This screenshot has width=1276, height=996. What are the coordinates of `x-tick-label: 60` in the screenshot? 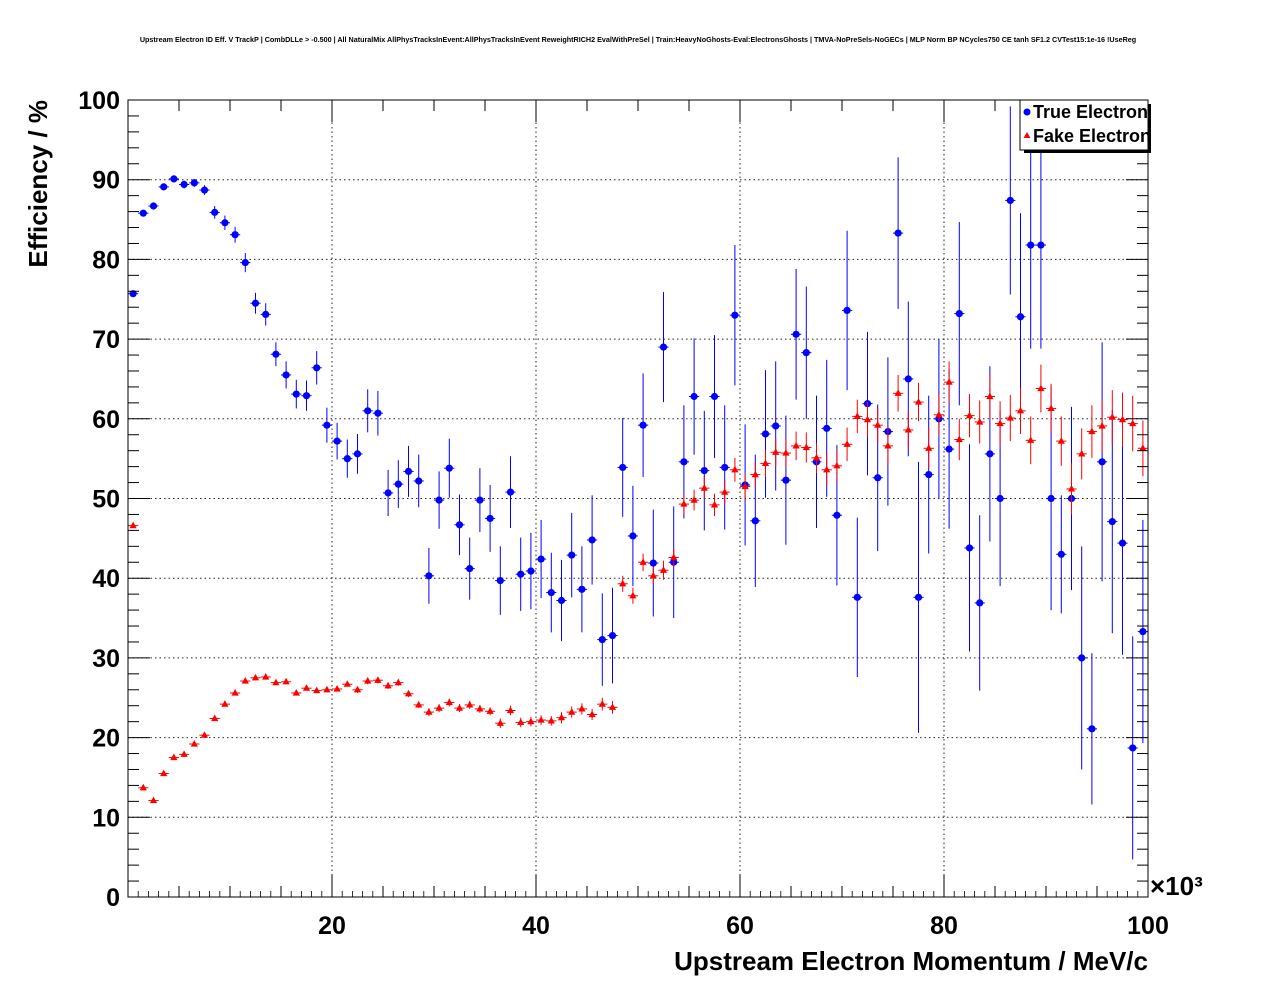 It's located at (740, 926).